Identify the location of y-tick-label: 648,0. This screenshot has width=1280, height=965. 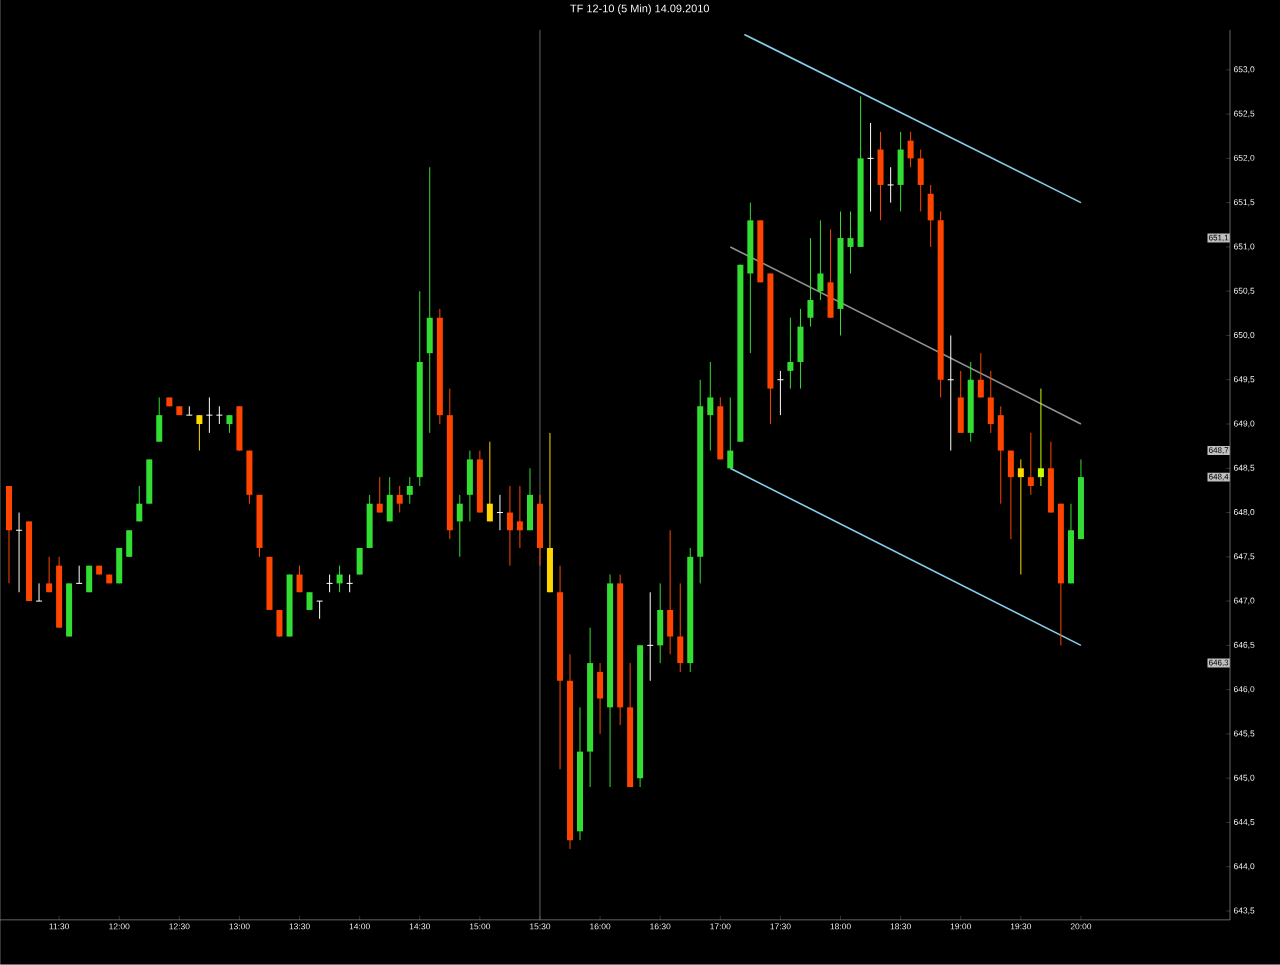
(1244, 513).